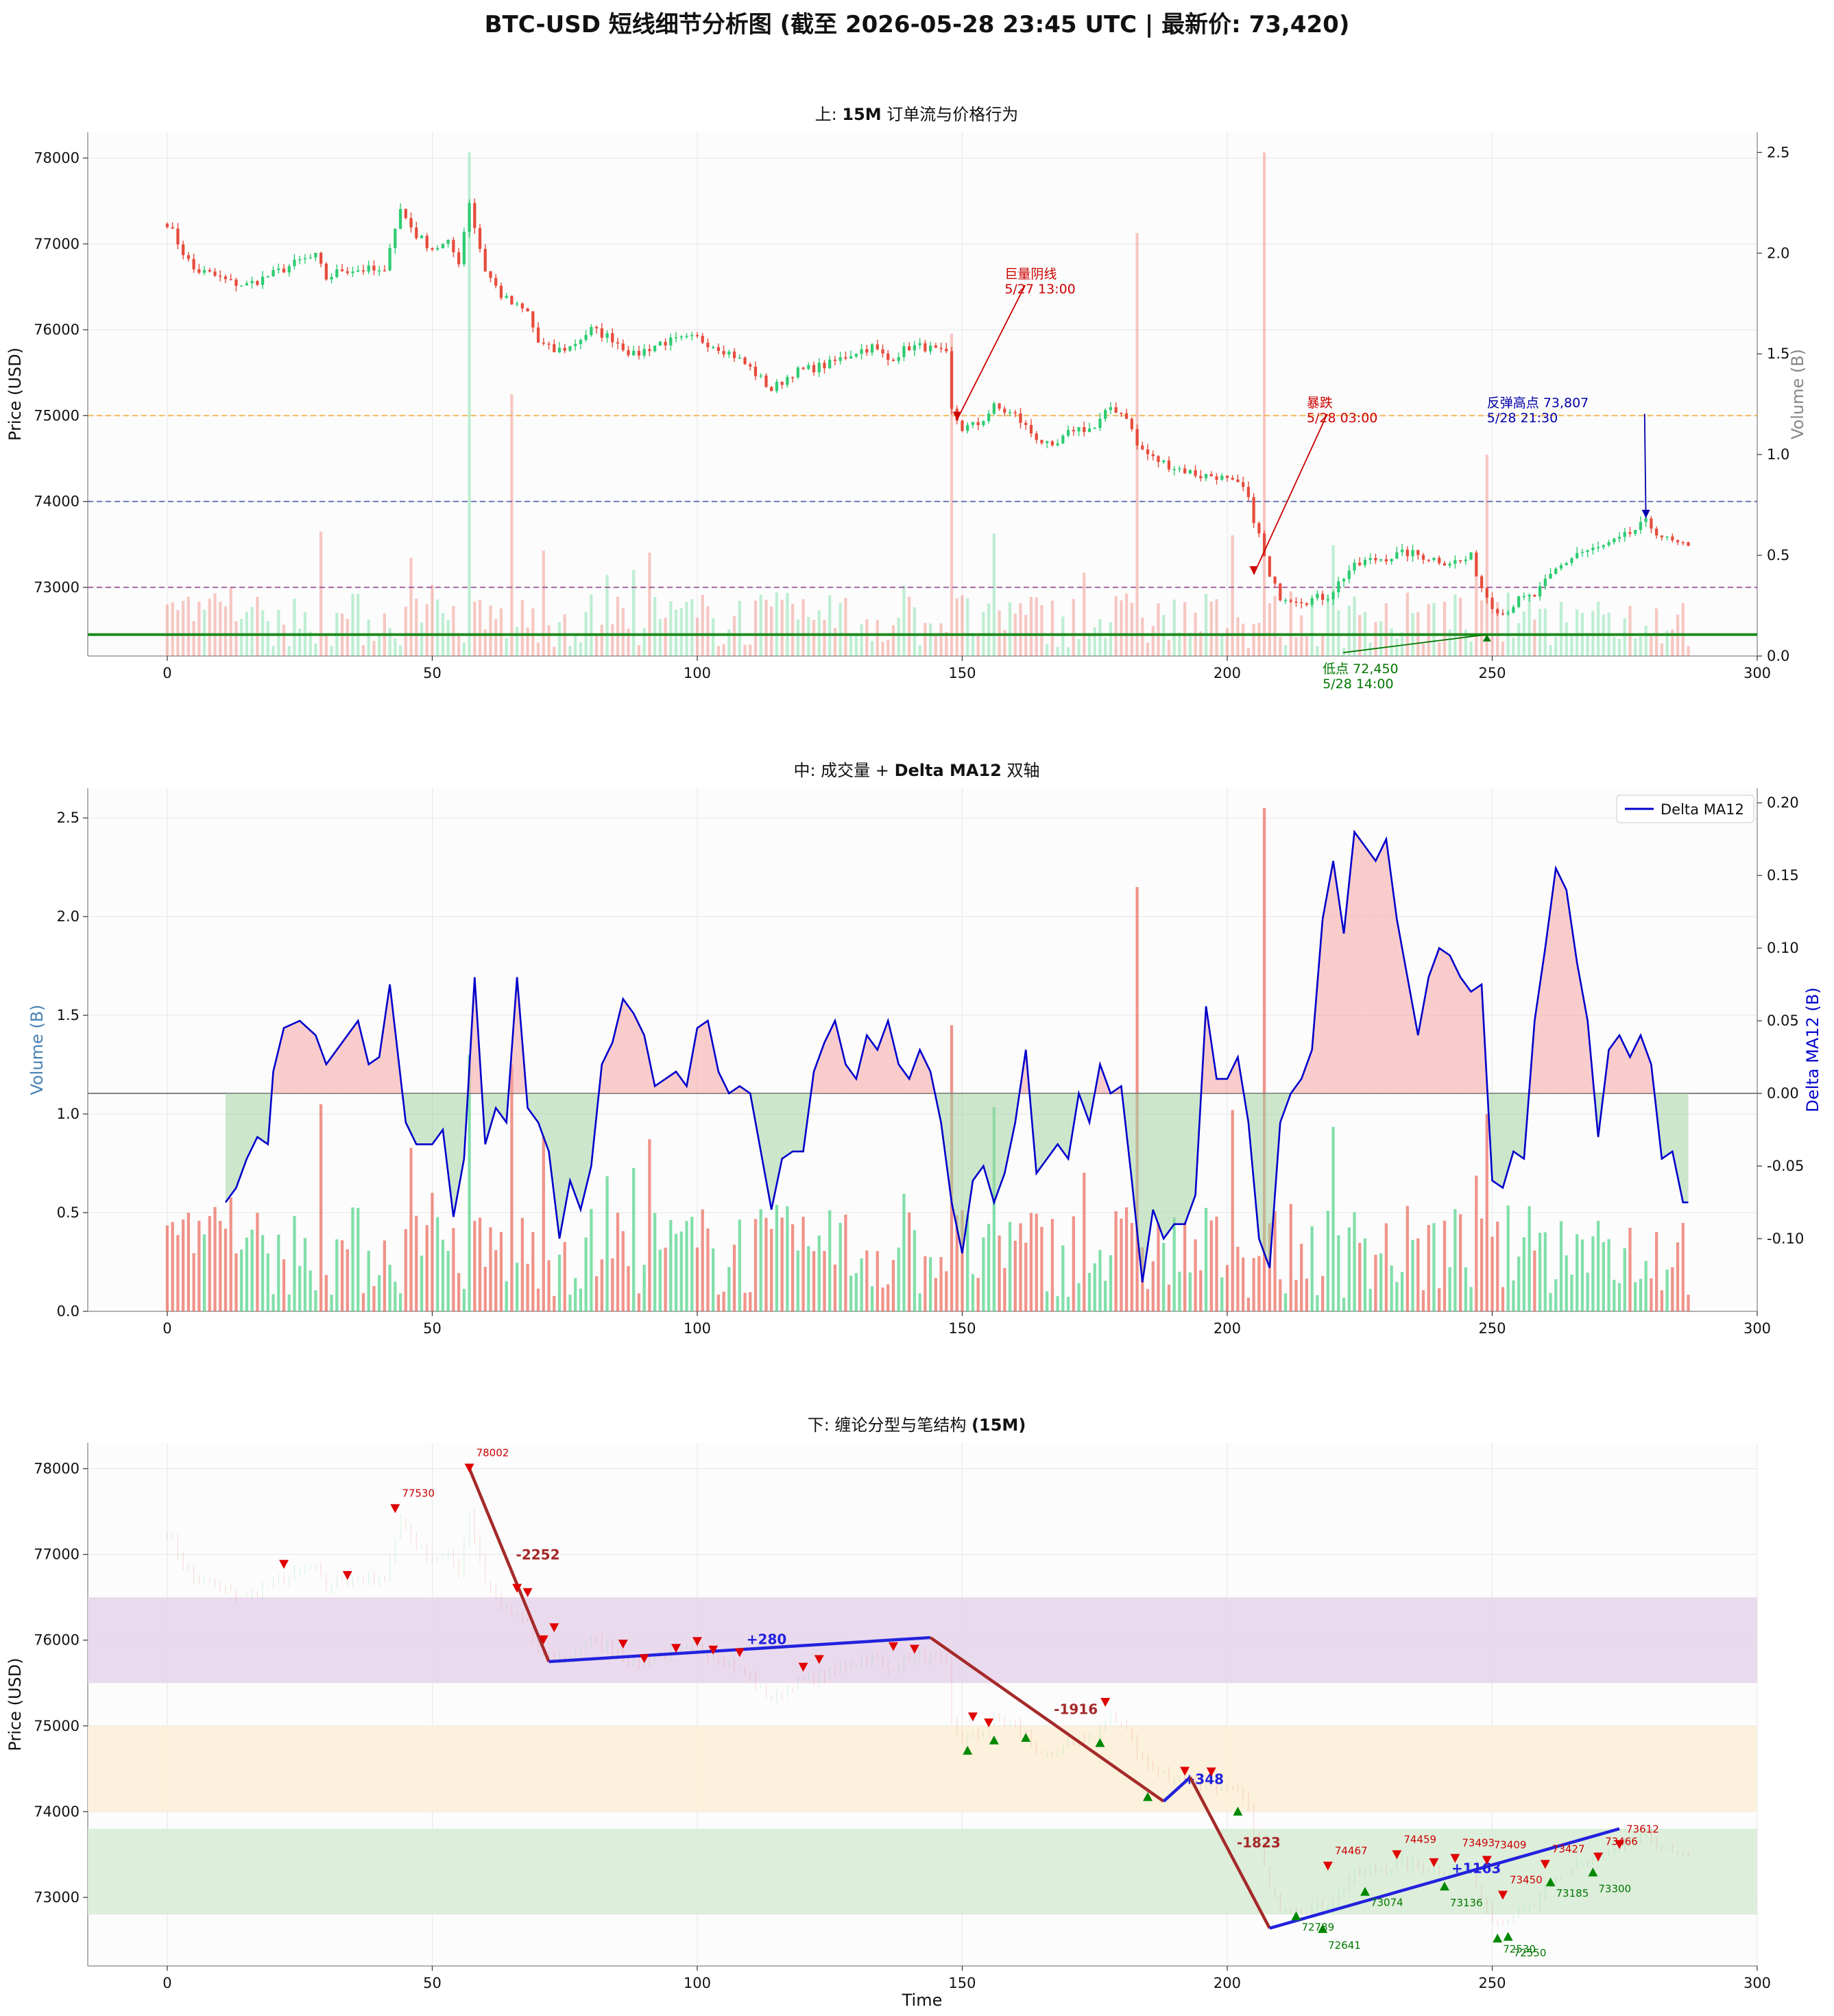 Image resolution: width=1834 pixels, height=2016 pixels. What do you see at coordinates (57, 329) in the screenshot?
I see `y-tick-label: 76000` at bounding box center [57, 329].